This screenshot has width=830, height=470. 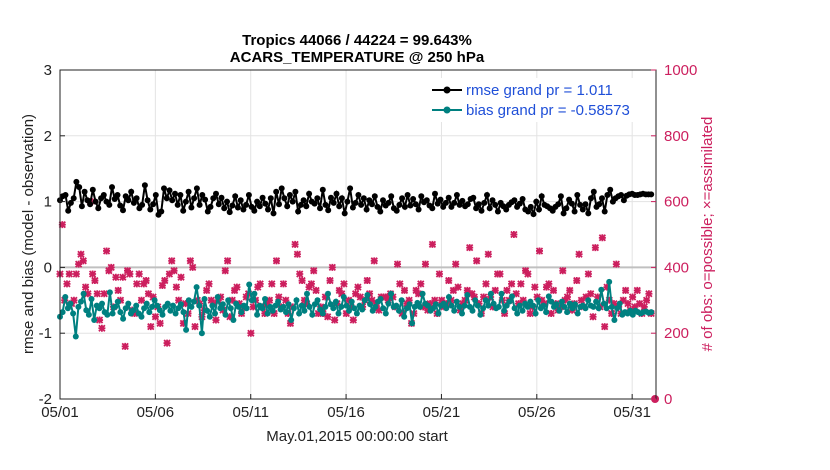 I want to click on y2-tick-label: 0, so click(x=668, y=399).